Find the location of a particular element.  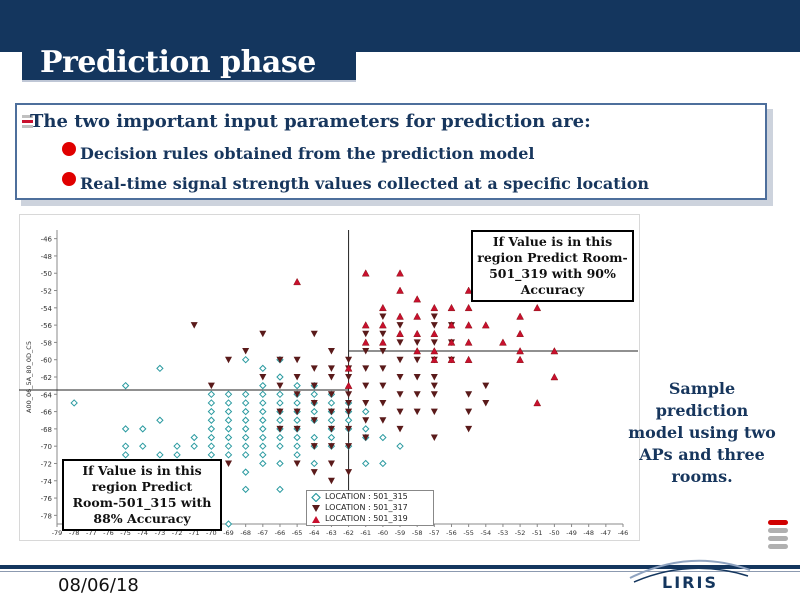

x-tick-label: -53 is located at coordinates (503, 533).